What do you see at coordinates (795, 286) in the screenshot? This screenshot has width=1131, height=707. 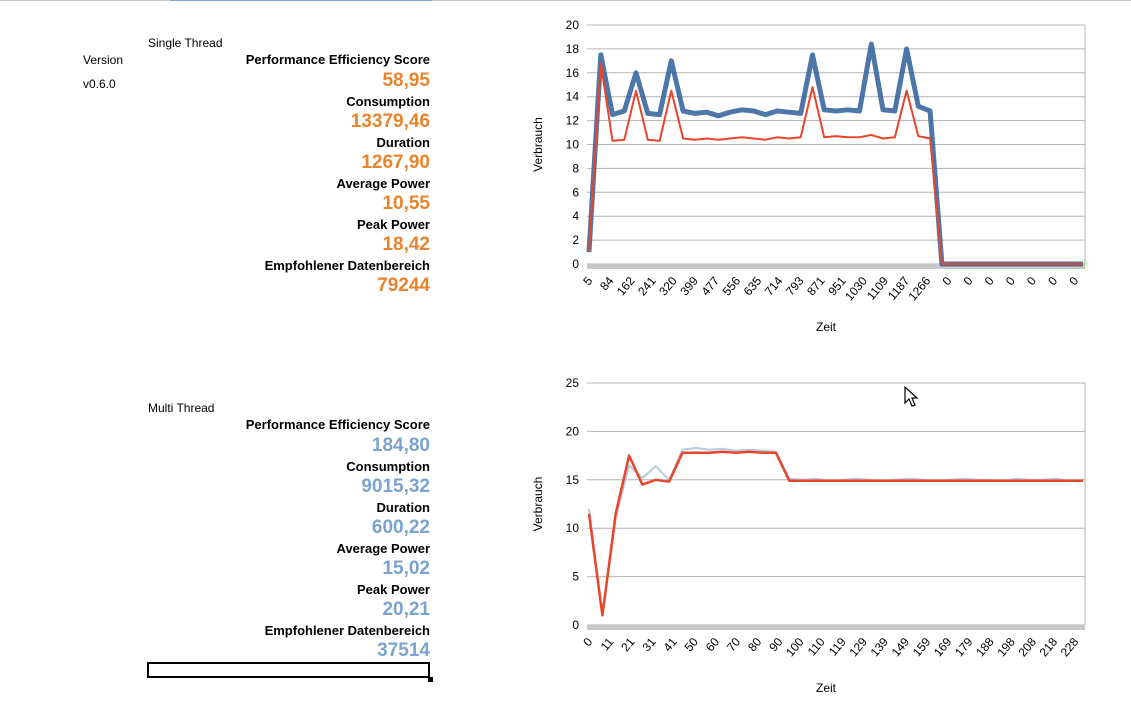 I see `x-tick-label: 793` at bounding box center [795, 286].